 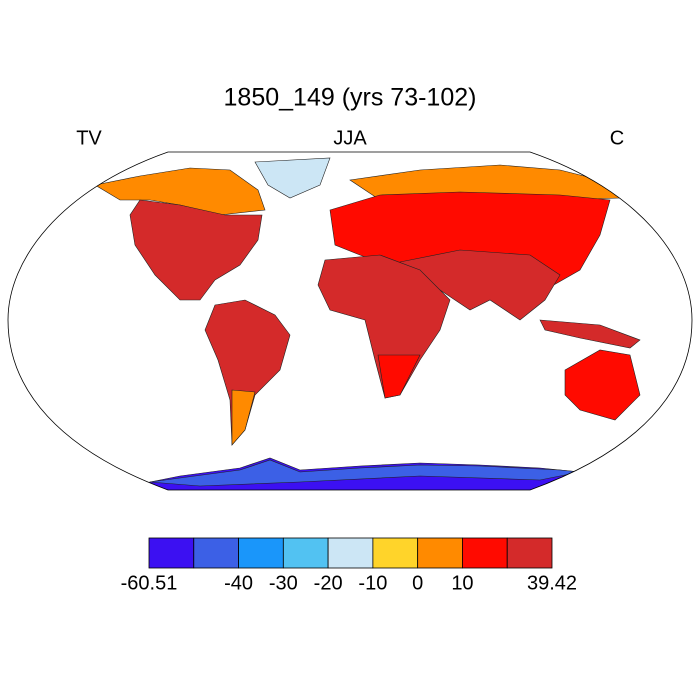 I want to click on australia, so click(x=602, y=385).